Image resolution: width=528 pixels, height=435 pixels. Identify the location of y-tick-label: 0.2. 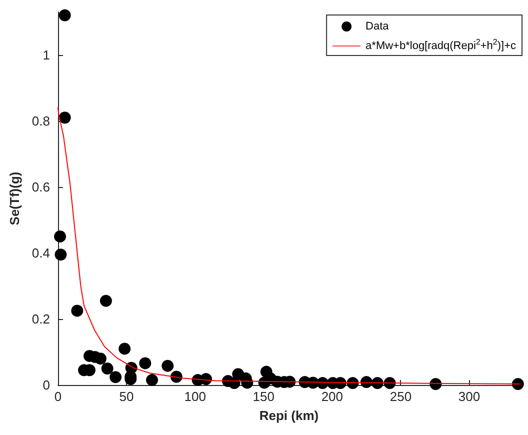
(41, 318).